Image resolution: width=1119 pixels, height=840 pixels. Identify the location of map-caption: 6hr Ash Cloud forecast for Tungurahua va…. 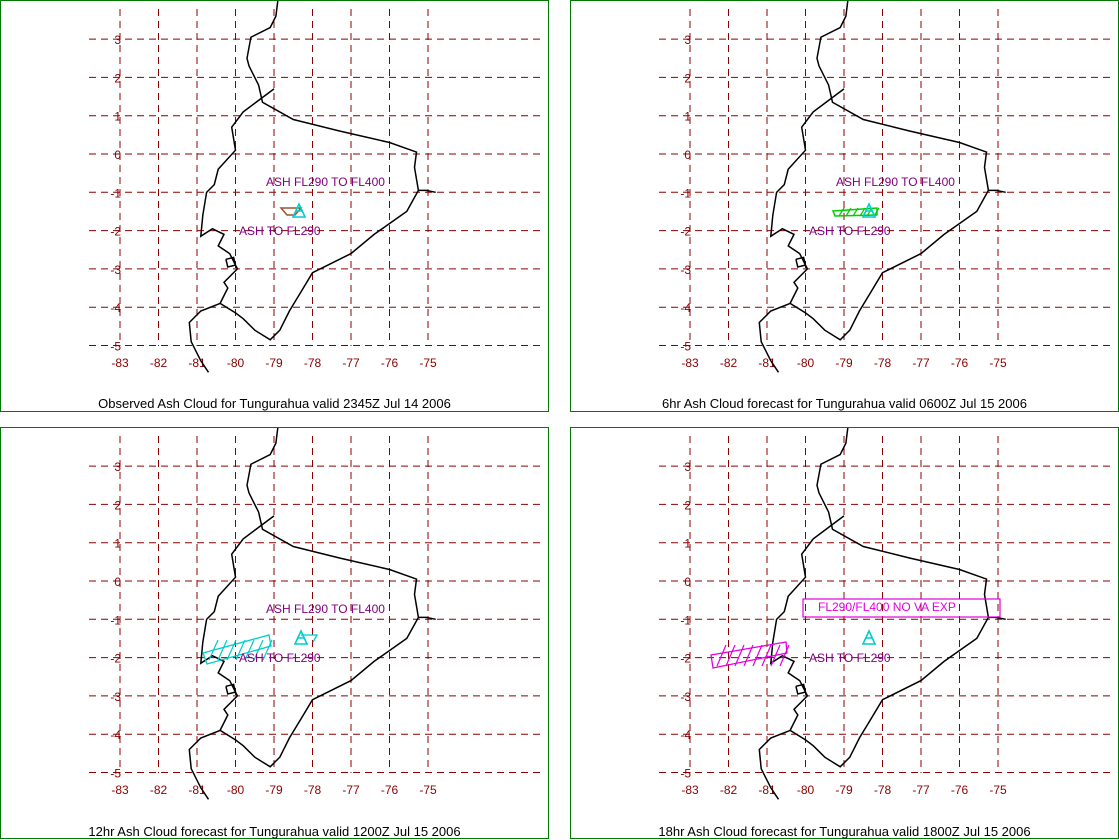
(844, 403).